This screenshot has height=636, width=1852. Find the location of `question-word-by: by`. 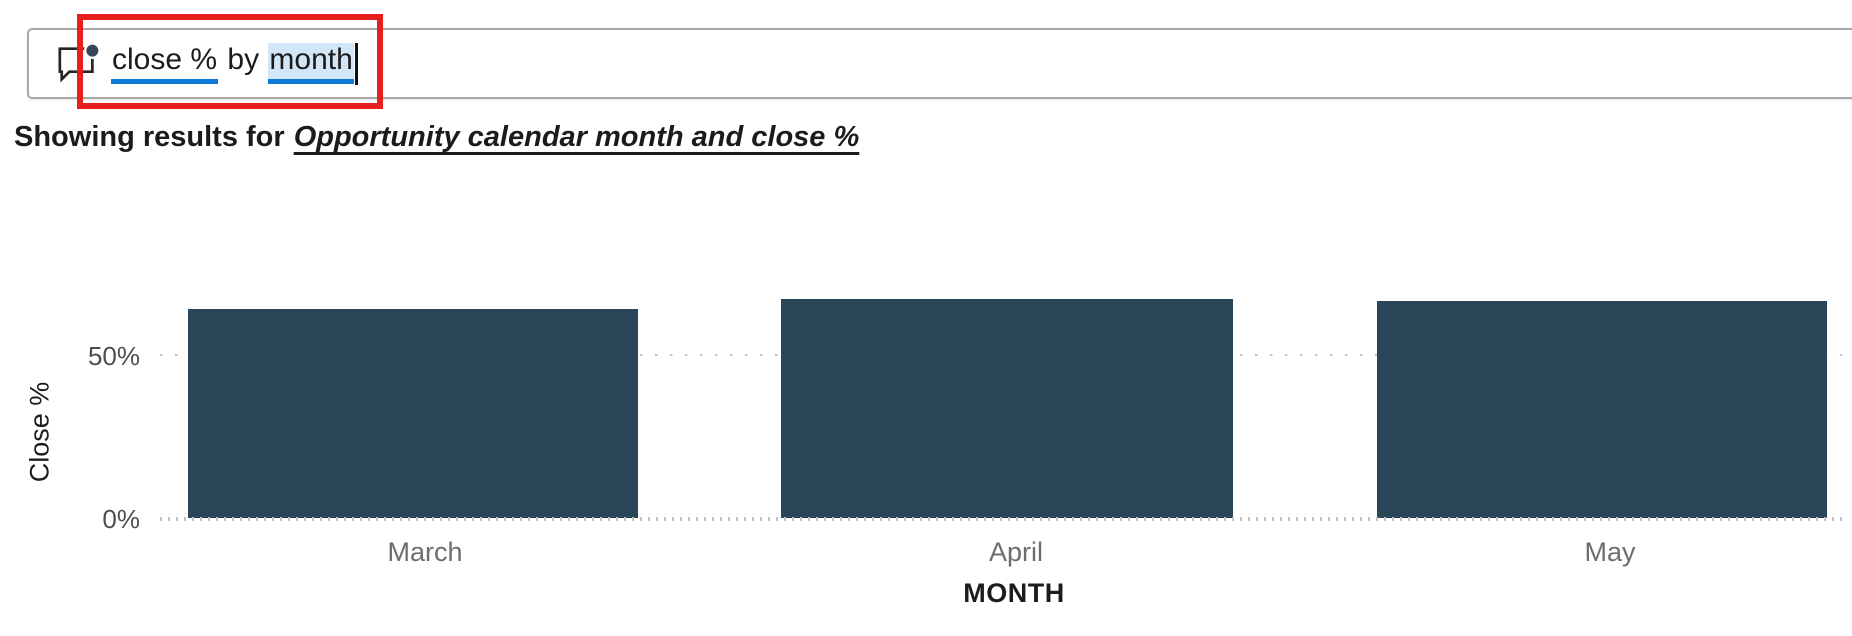

question-word-by: by is located at coordinates (243, 59).